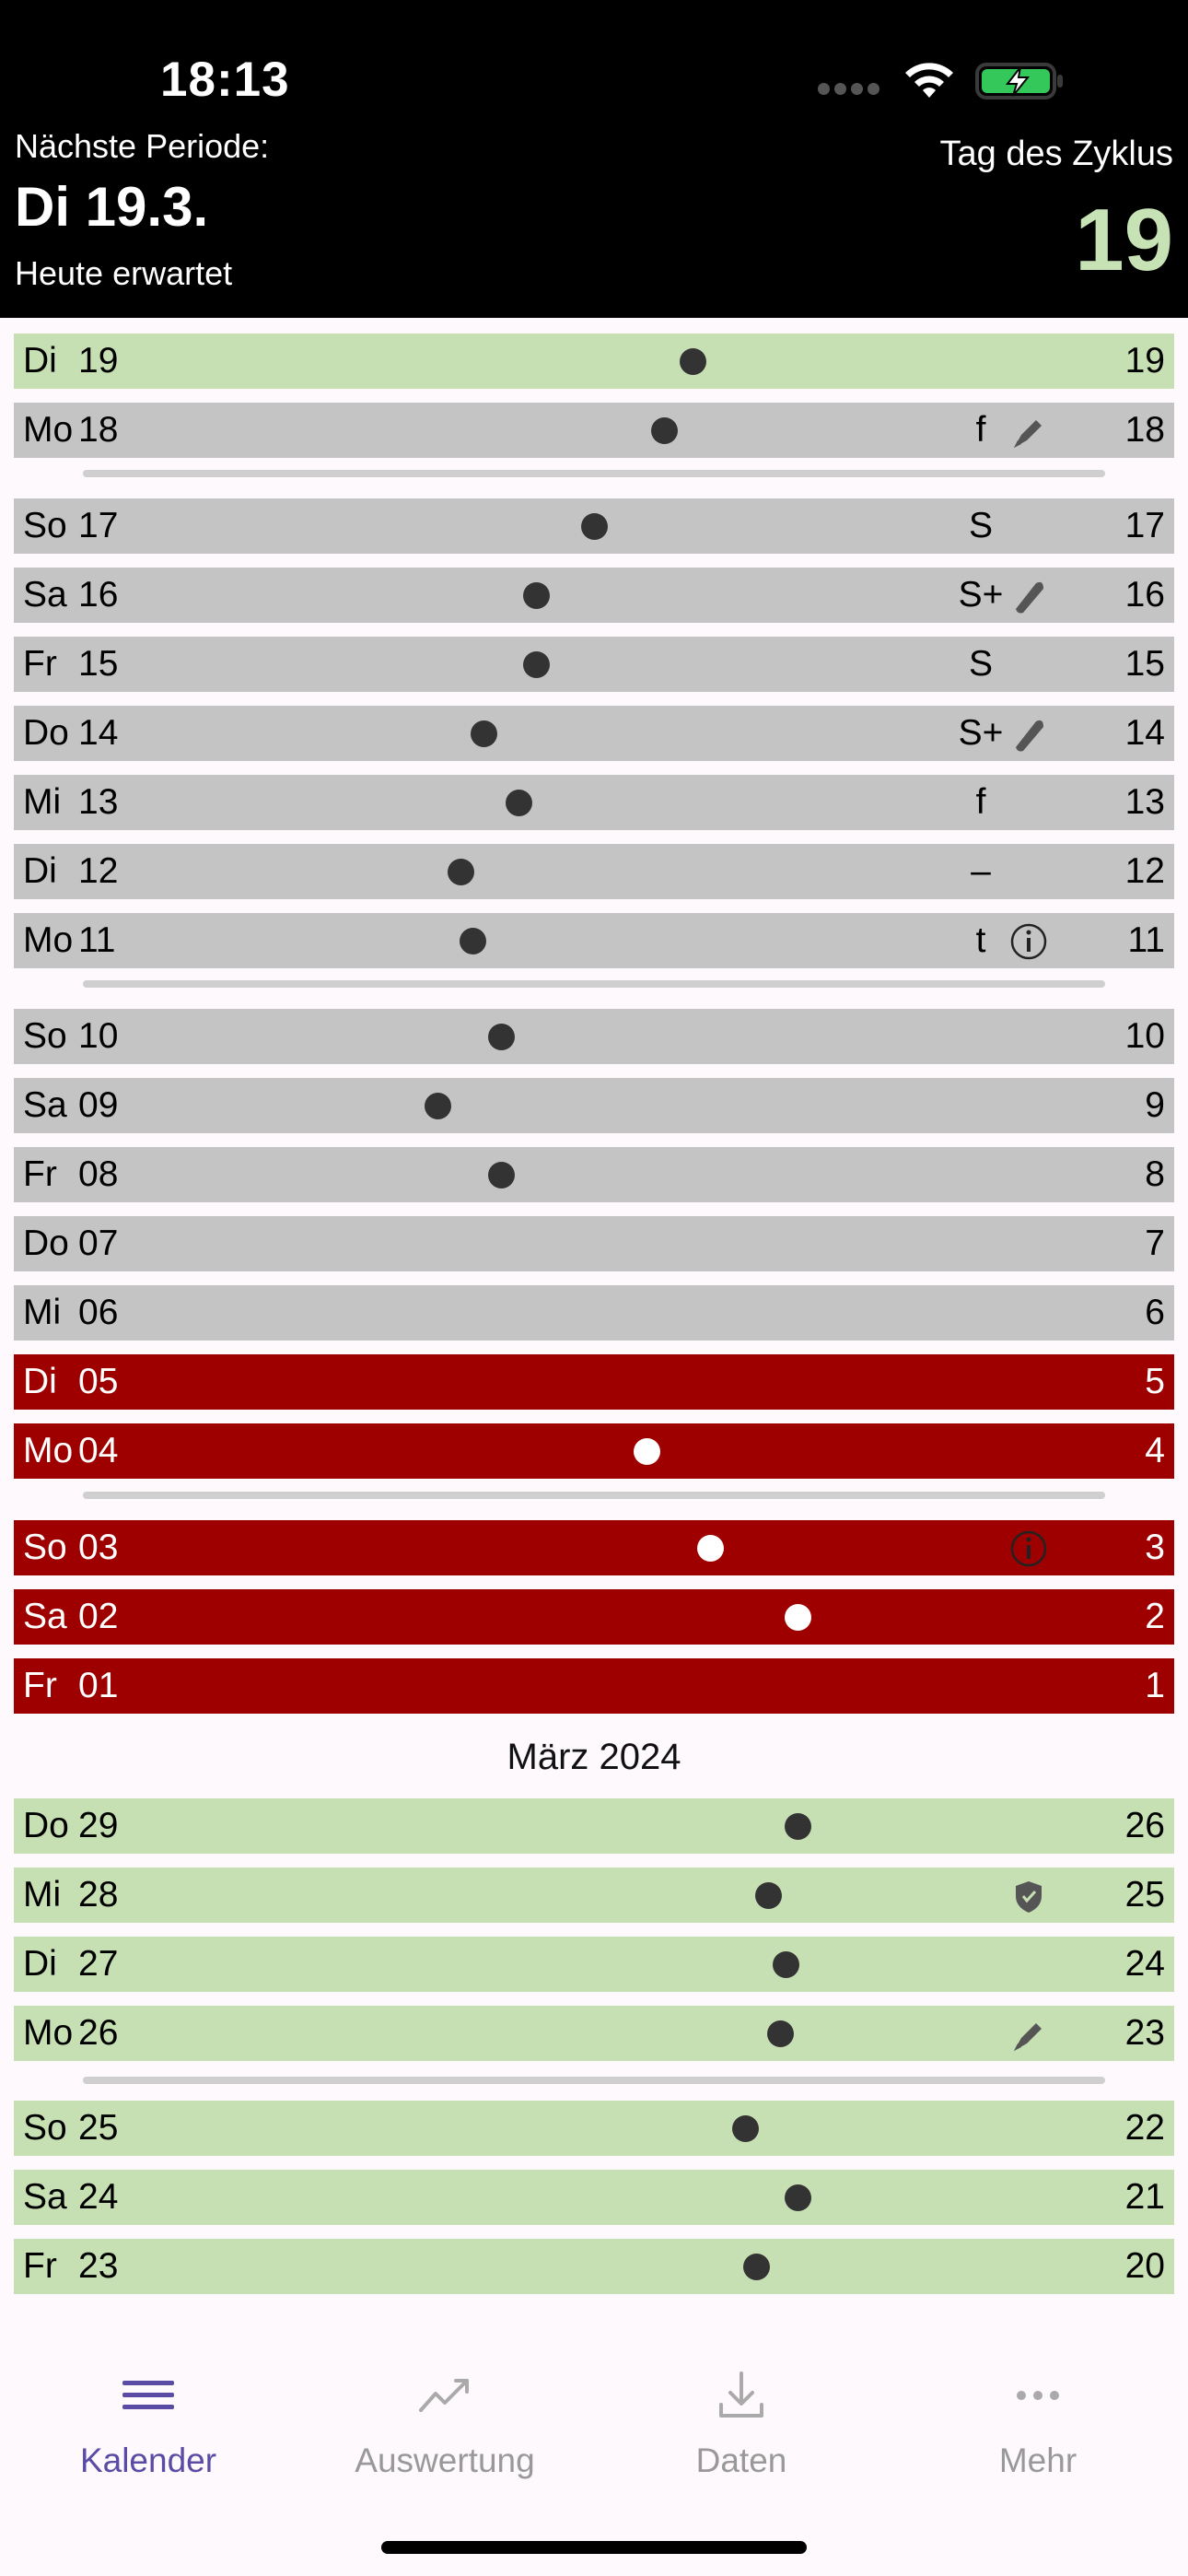  What do you see at coordinates (594, 1451) in the screenshot?
I see `calendar-row: Mo 04 4` at bounding box center [594, 1451].